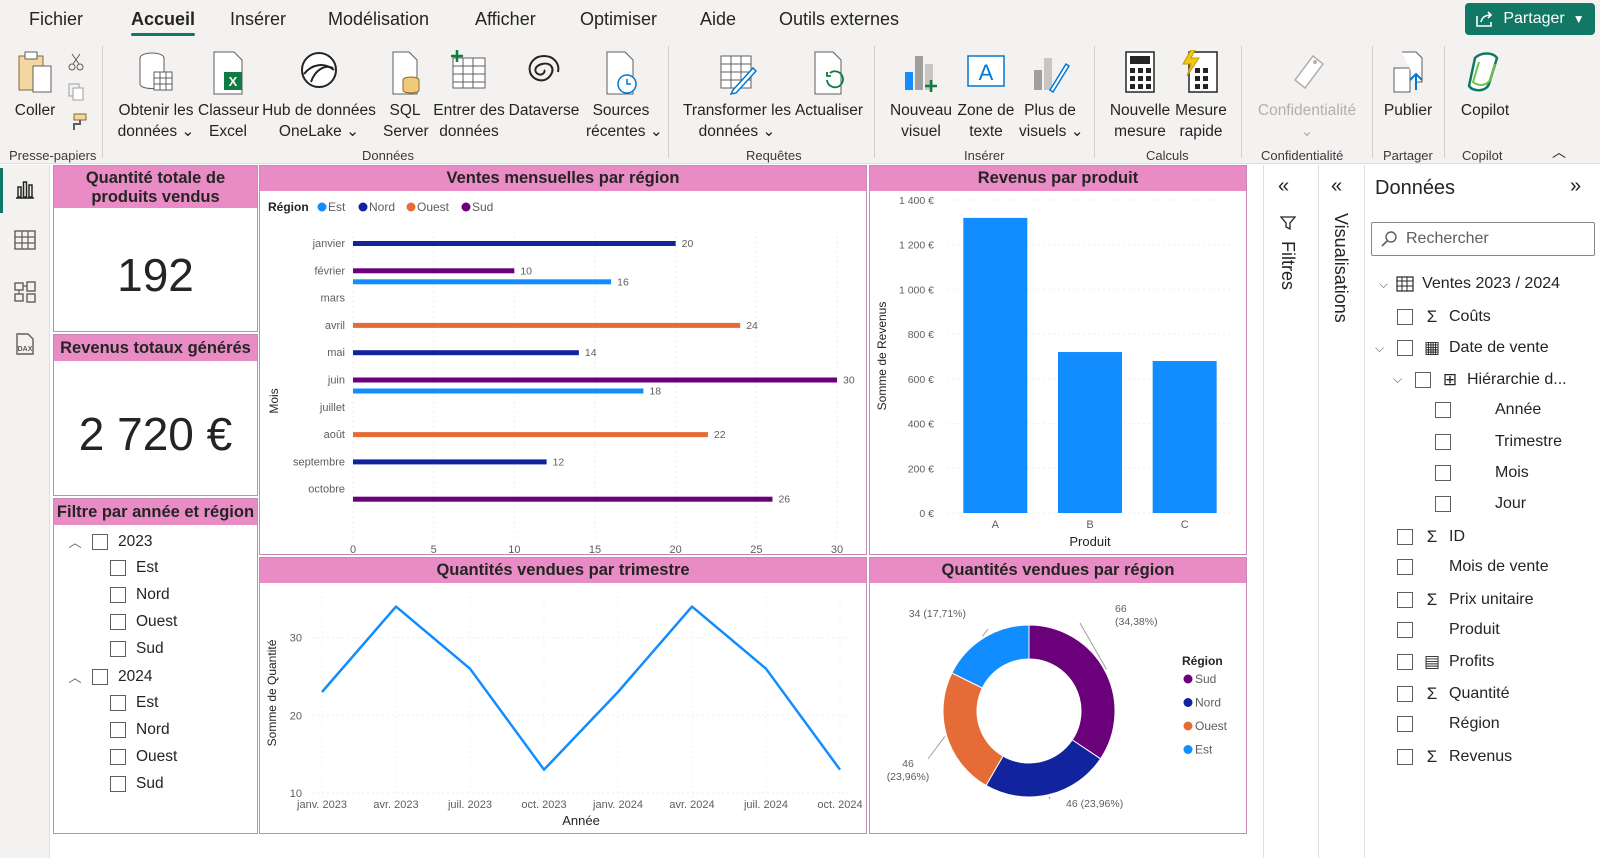  What do you see at coordinates (1288, 265) in the screenshot?
I see `filters-label: Filtres` at bounding box center [1288, 265].